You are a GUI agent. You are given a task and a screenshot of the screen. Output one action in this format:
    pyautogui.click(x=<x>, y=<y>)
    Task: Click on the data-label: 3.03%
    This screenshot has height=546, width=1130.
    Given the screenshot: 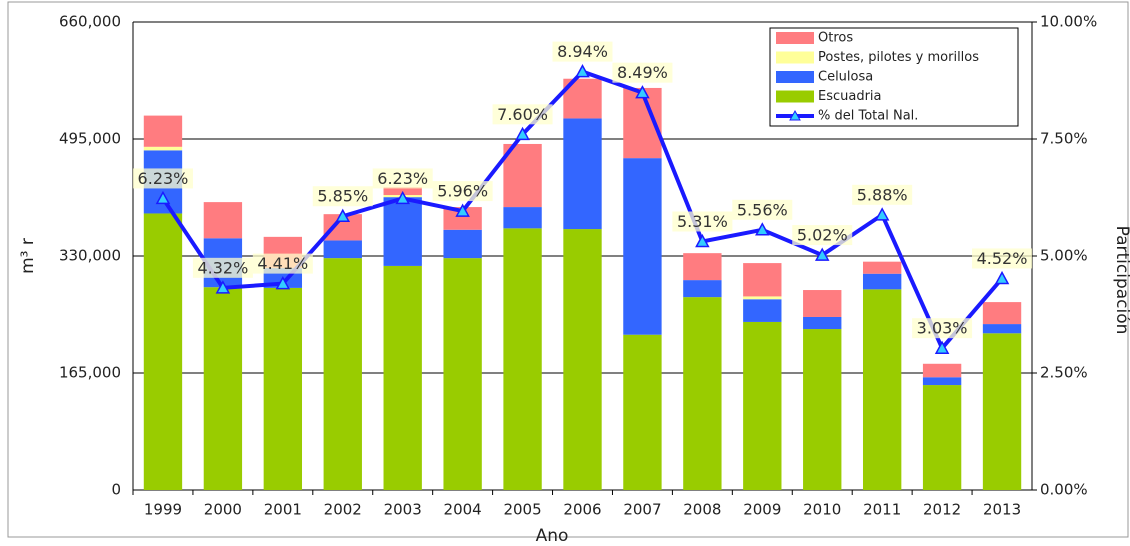 What is the action you would take?
    pyautogui.click(x=942, y=328)
    